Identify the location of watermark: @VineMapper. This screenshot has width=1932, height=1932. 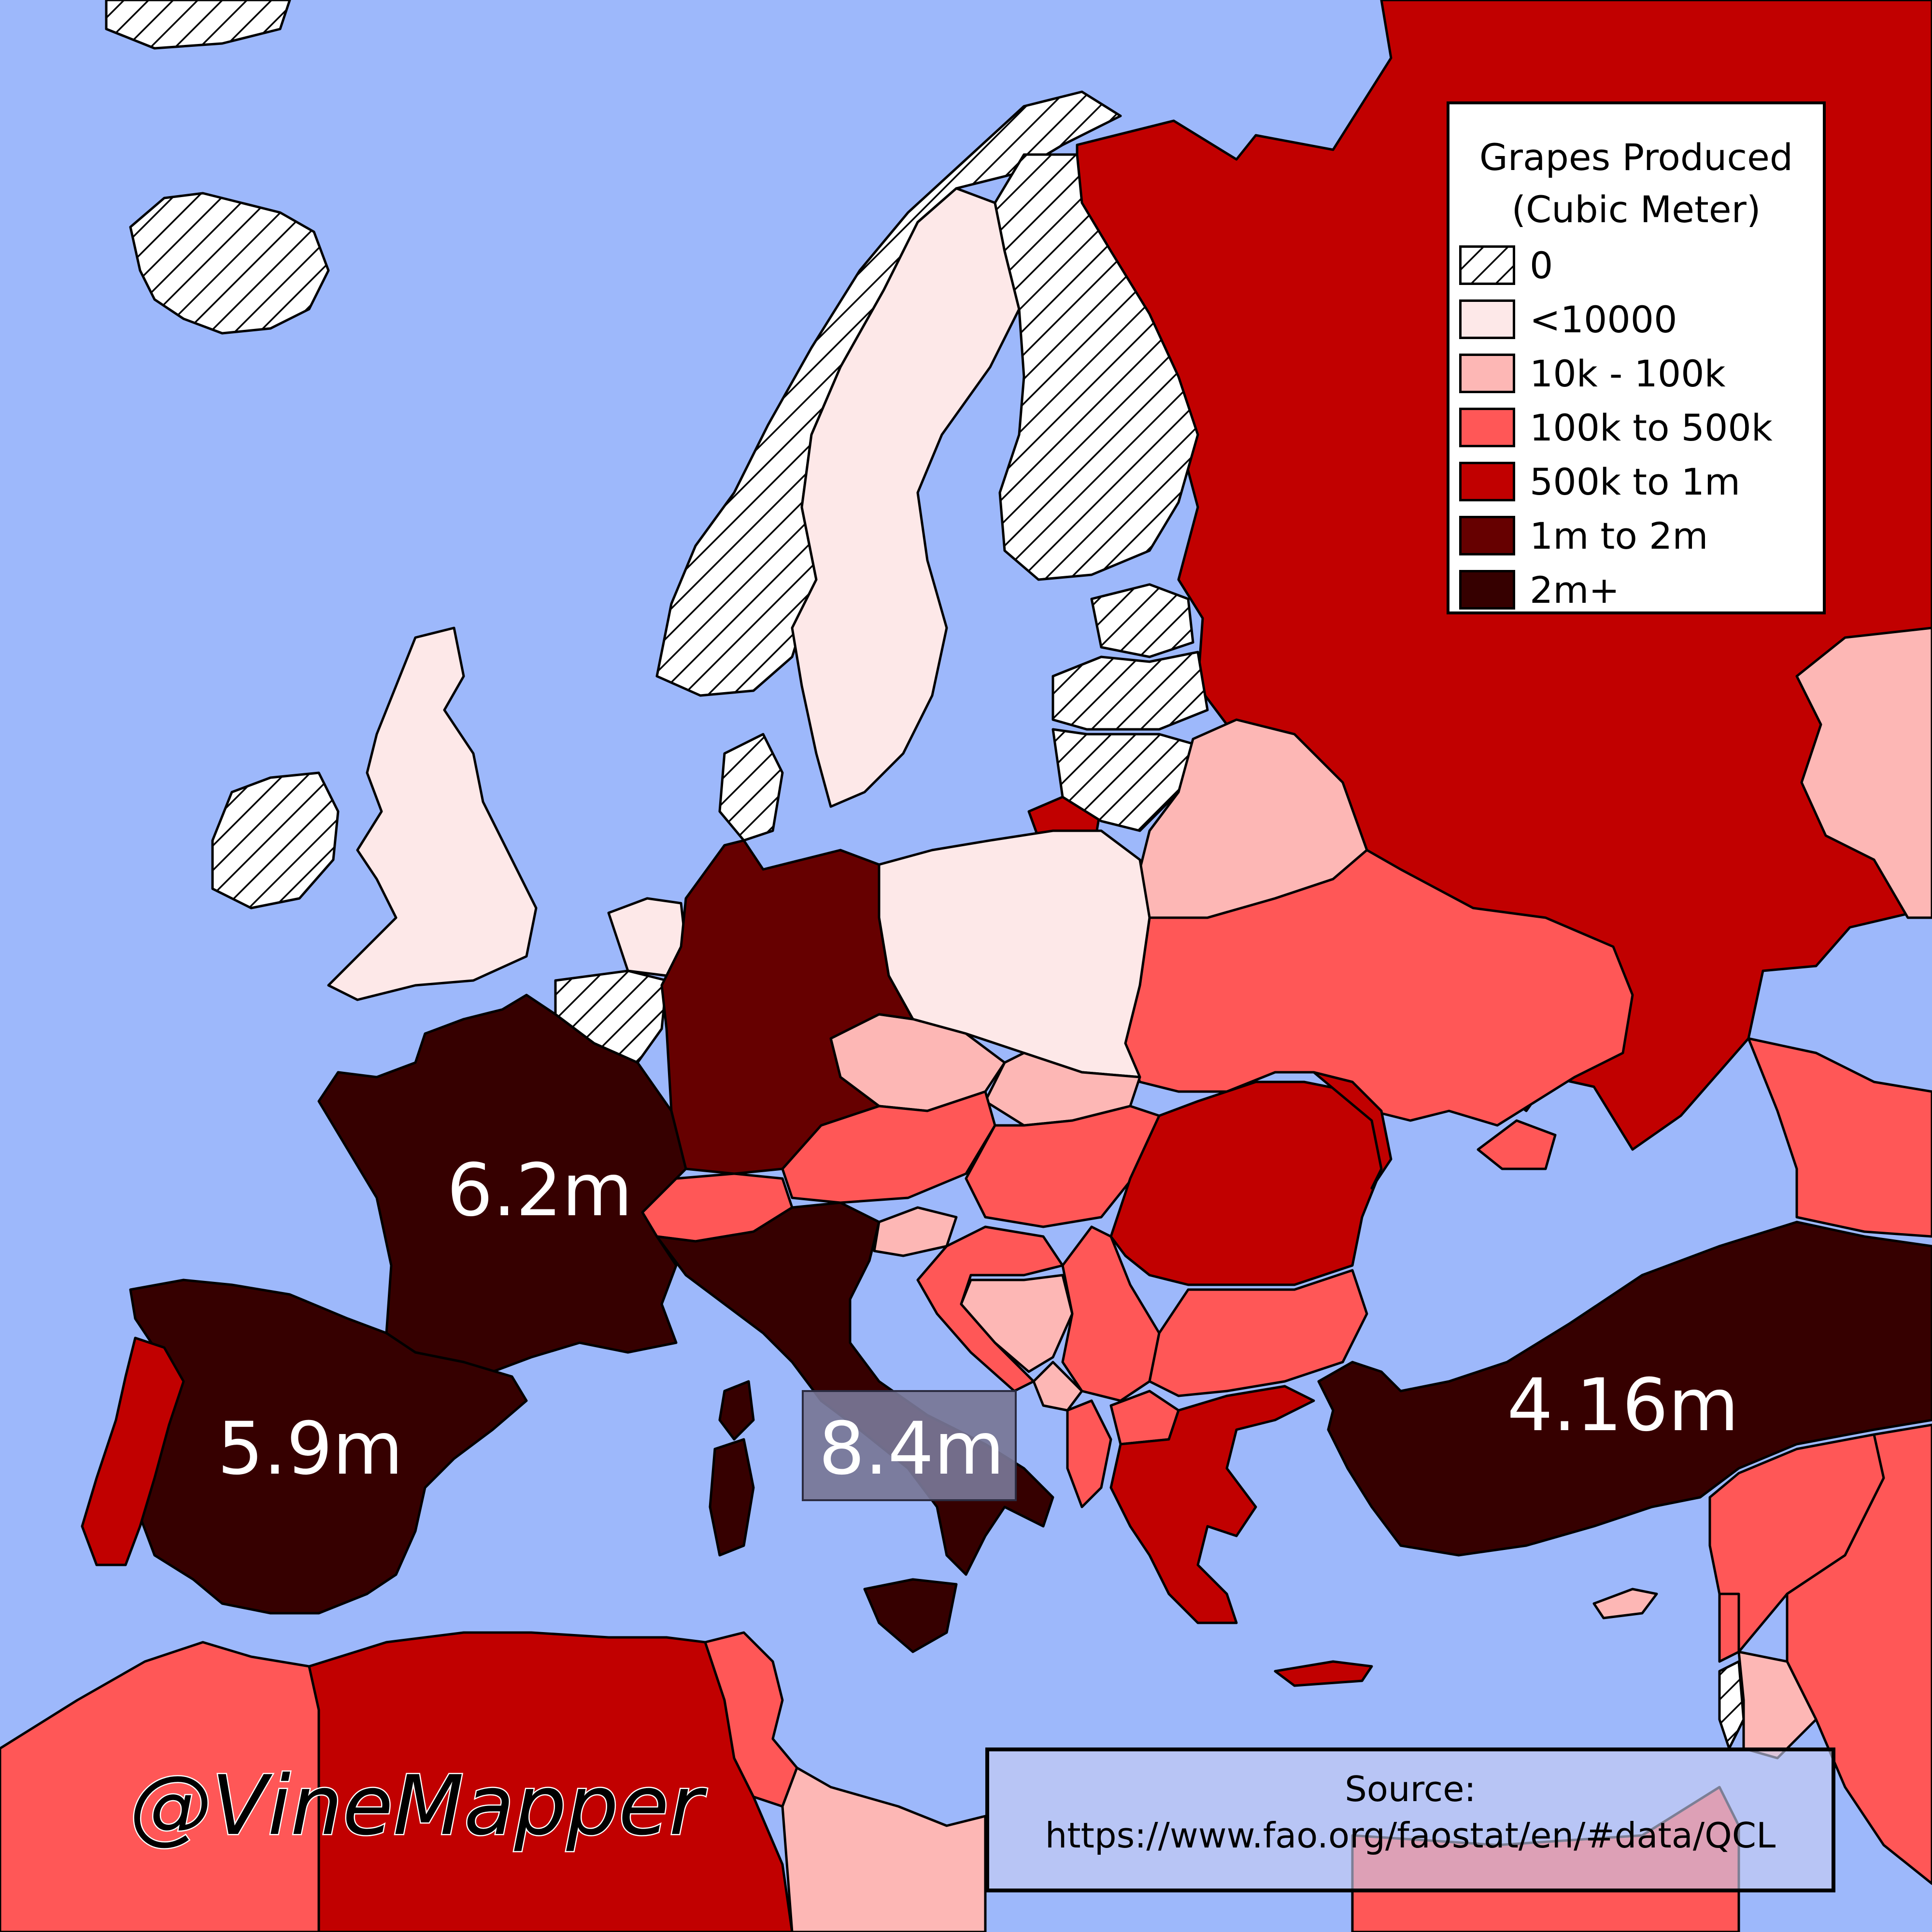
(416, 1806).